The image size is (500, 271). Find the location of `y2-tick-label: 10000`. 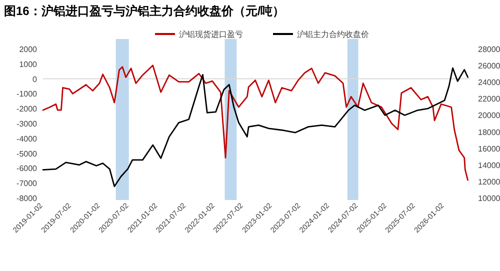

y2-tick-label: 10000 is located at coordinates (489, 198).